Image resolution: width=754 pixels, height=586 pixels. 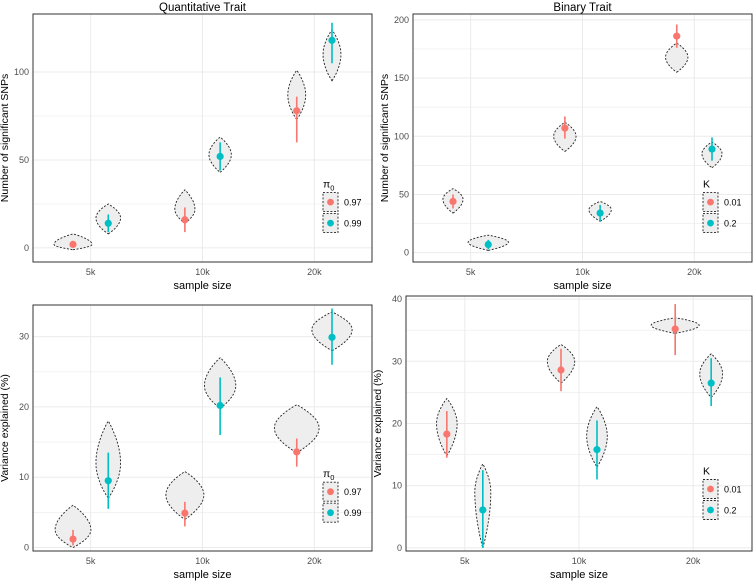 I want to click on y-tick-label: 40, so click(x=397, y=299).